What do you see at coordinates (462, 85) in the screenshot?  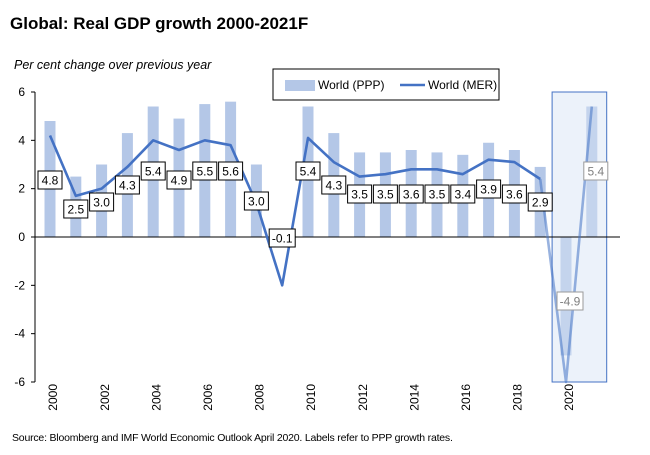 I see `legend-label-mer: World (MER)` at bounding box center [462, 85].